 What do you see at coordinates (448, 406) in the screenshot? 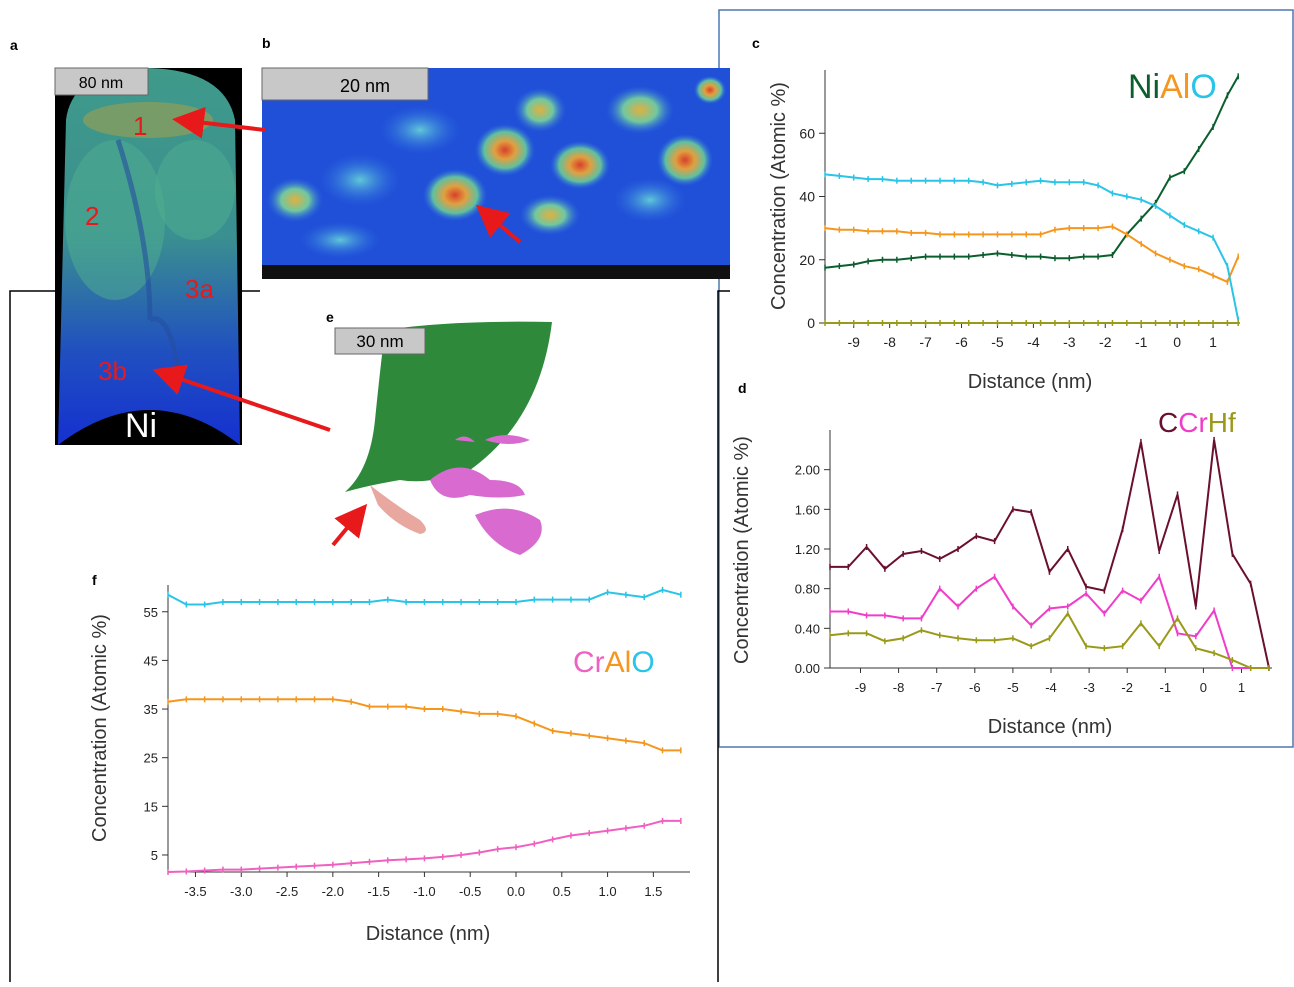
I see `isosurface` at bounding box center [448, 406].